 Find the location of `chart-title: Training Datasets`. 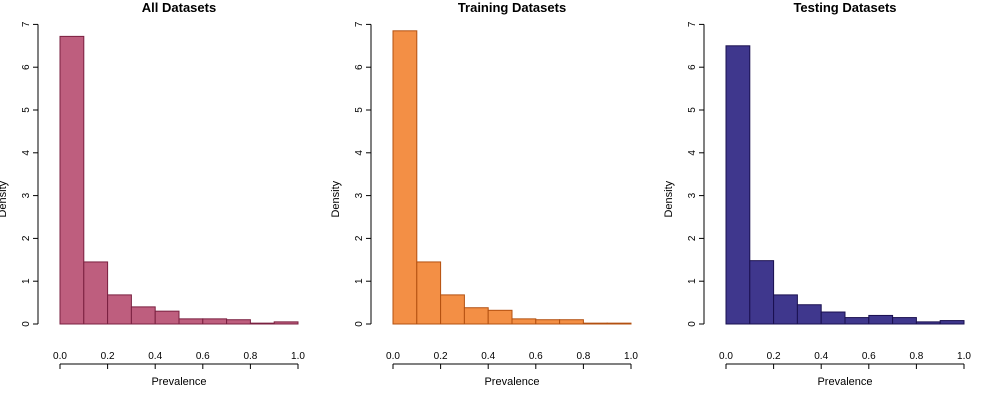

chart-title: Training Datasets is located at coordinates (512, 7).